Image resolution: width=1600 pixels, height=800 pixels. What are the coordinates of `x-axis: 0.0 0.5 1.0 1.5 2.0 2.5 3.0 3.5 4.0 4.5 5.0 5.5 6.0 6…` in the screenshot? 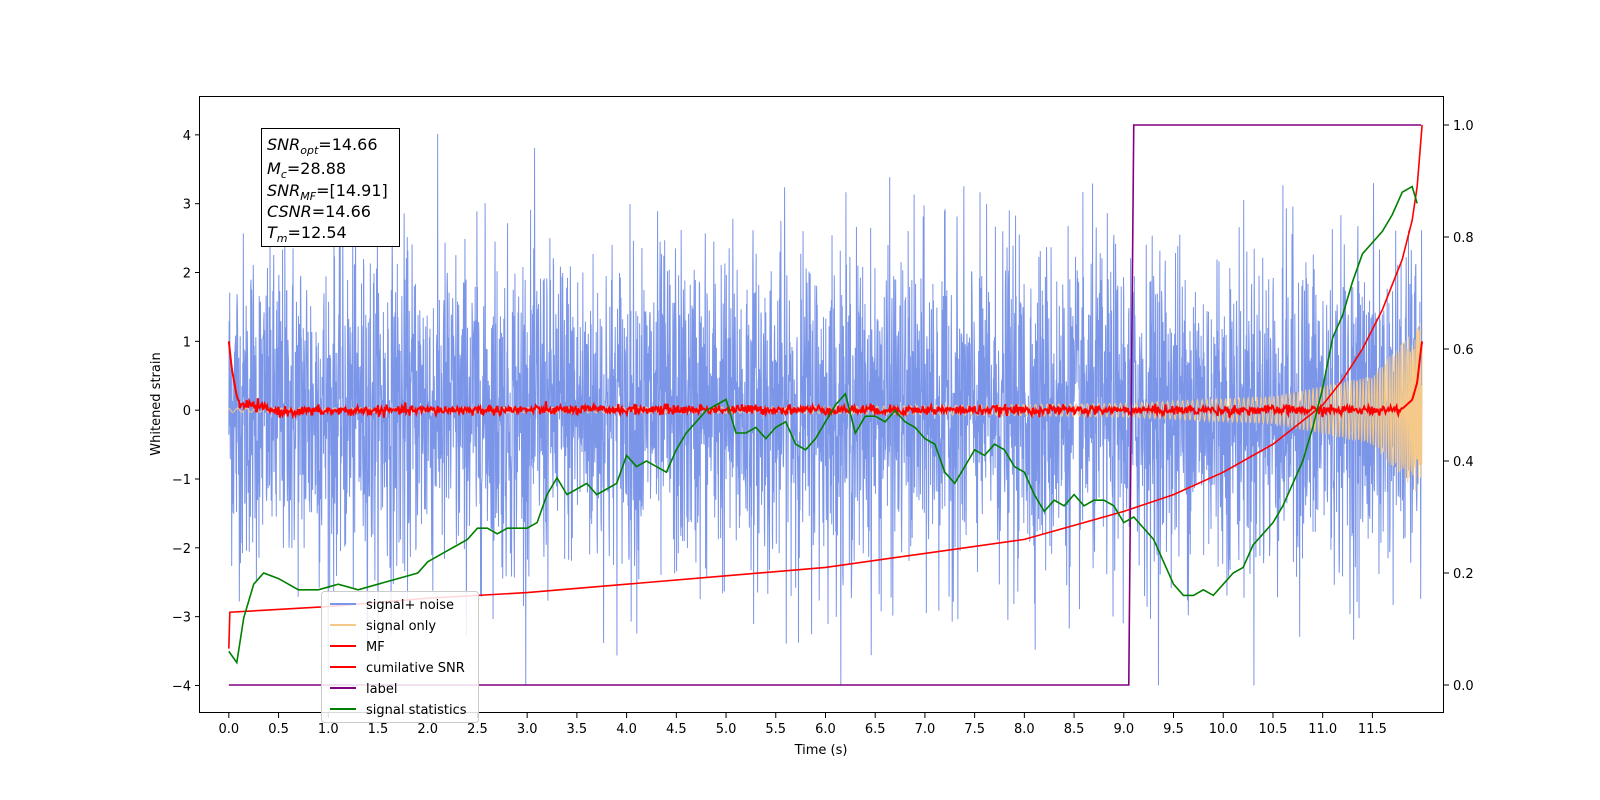 It's located at (802, 725).